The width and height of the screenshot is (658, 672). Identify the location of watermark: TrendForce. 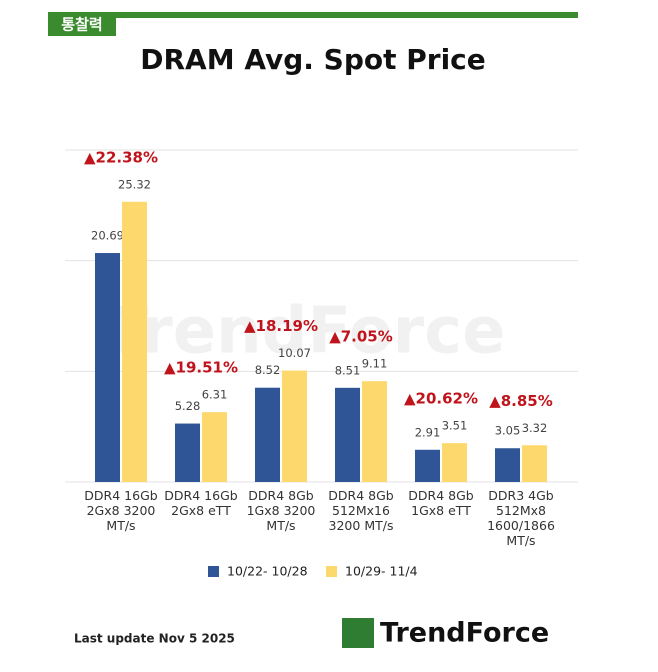
(305, 332).